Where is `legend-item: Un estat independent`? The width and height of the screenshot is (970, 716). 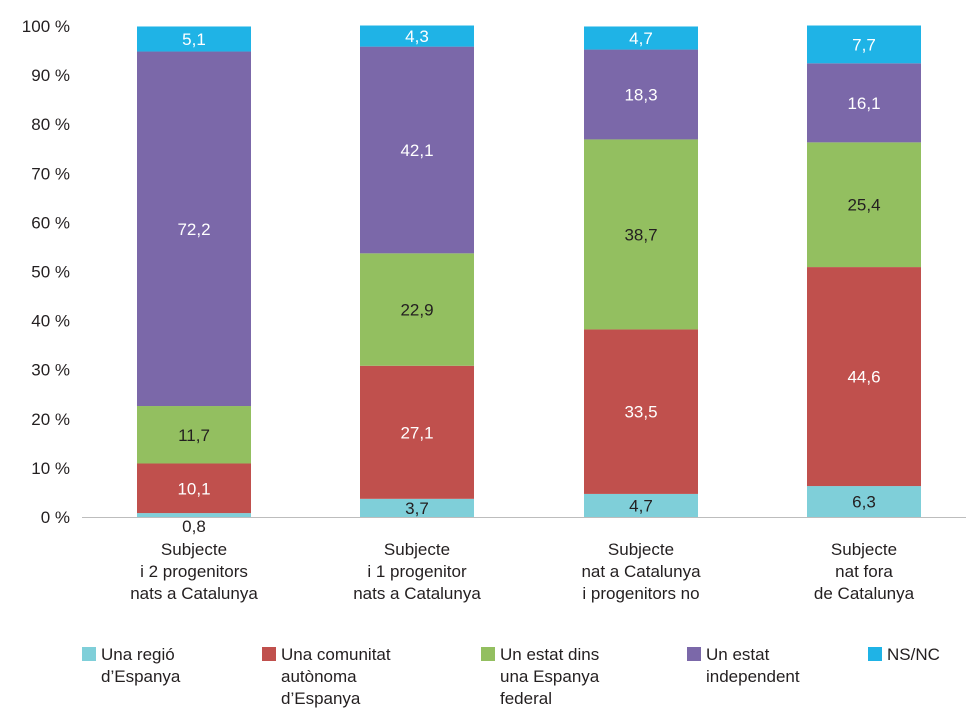
legend-item: Un estat independent is located at coordinates (743, 666).